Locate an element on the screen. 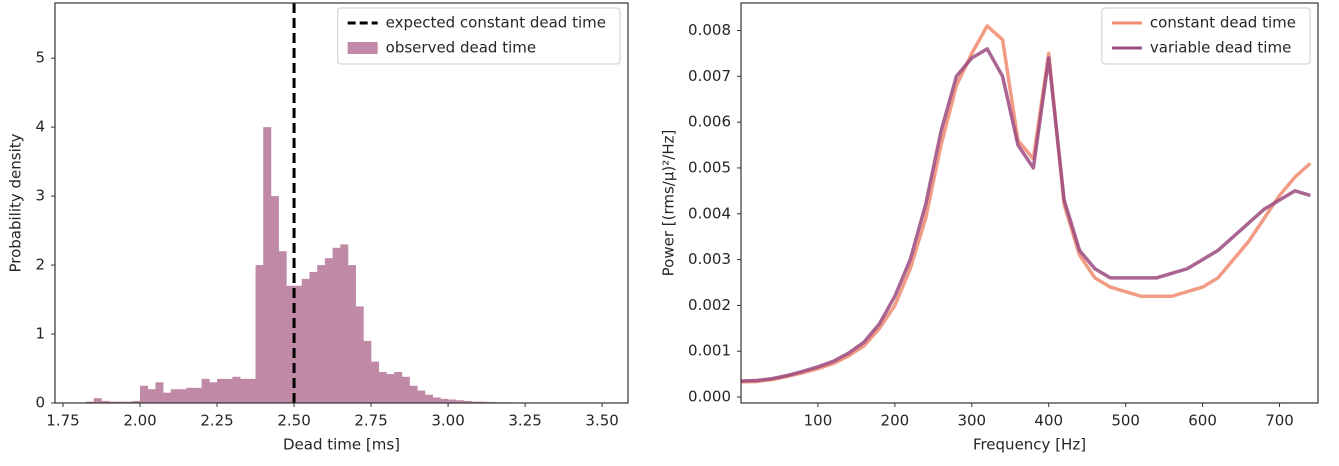 This screenshot has width=1339, height=466. x-tick-label: 2.50 is located at coordinates (293, 421).